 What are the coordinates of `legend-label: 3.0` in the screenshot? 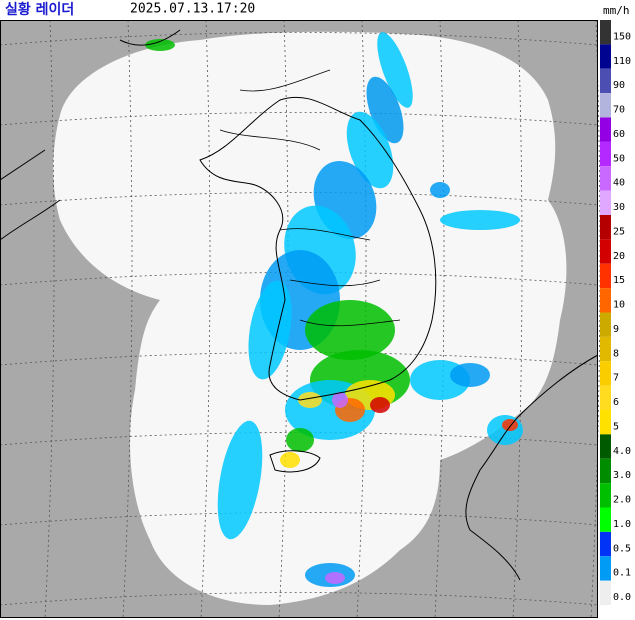 It's located at (622, 475).